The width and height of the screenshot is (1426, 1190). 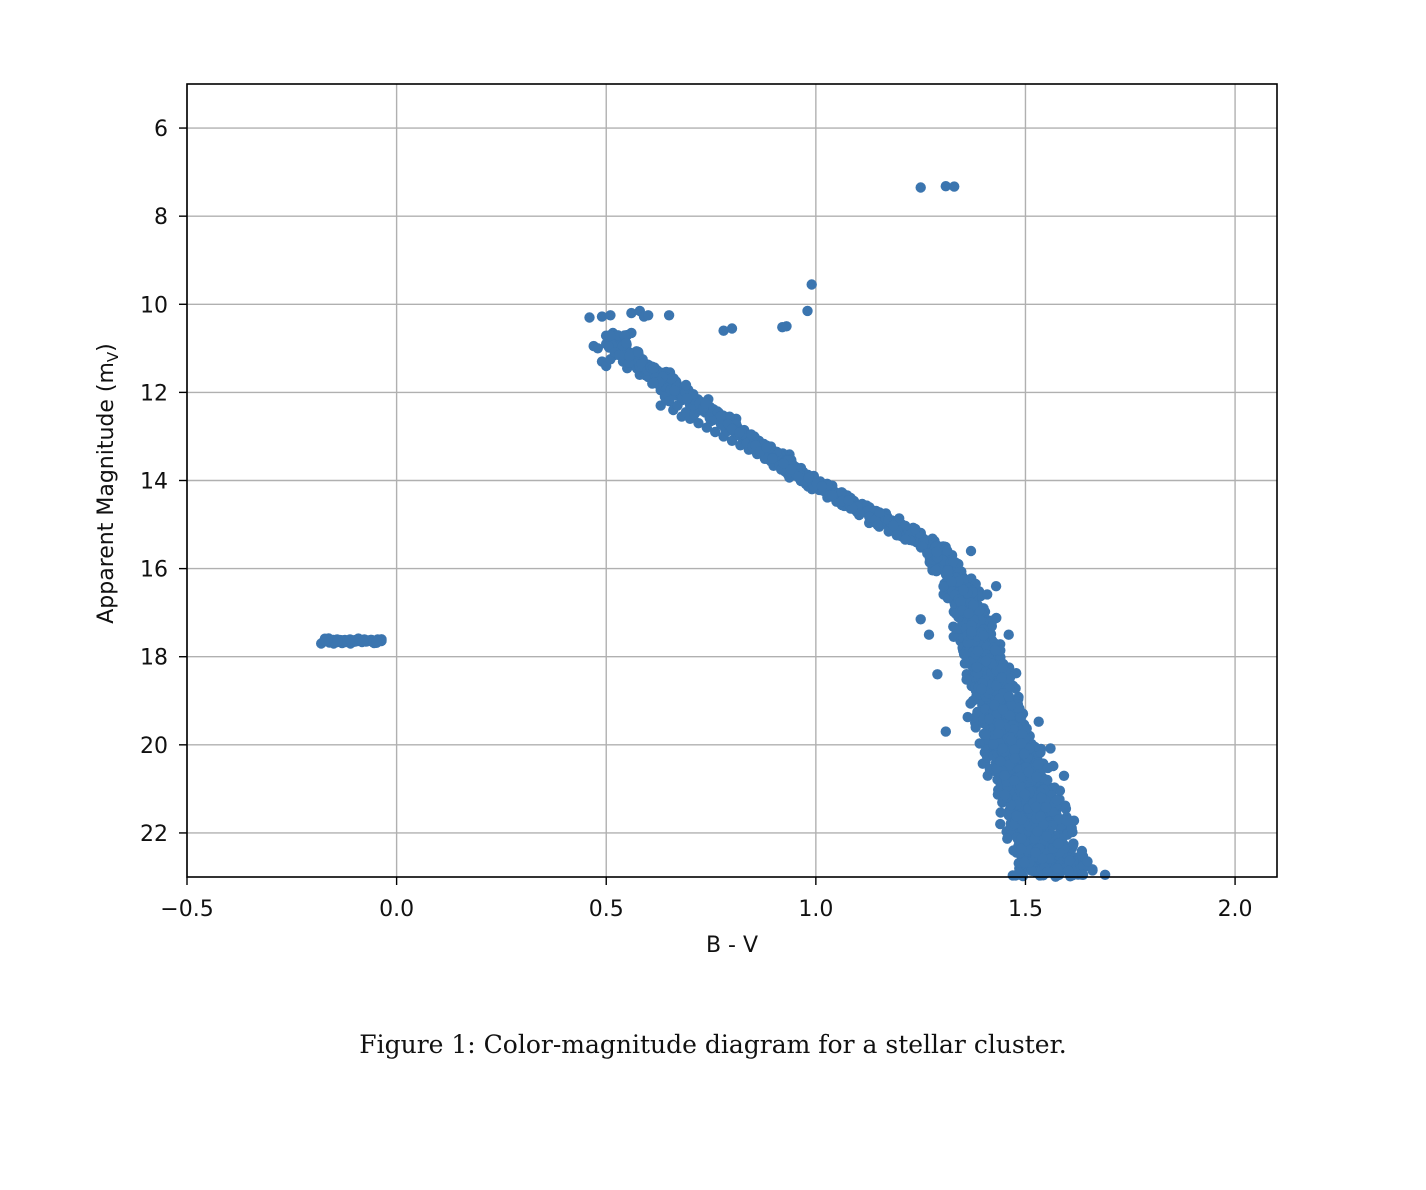 I want to click on x-tick-label: 2.0, so click(x=1235, y=909).